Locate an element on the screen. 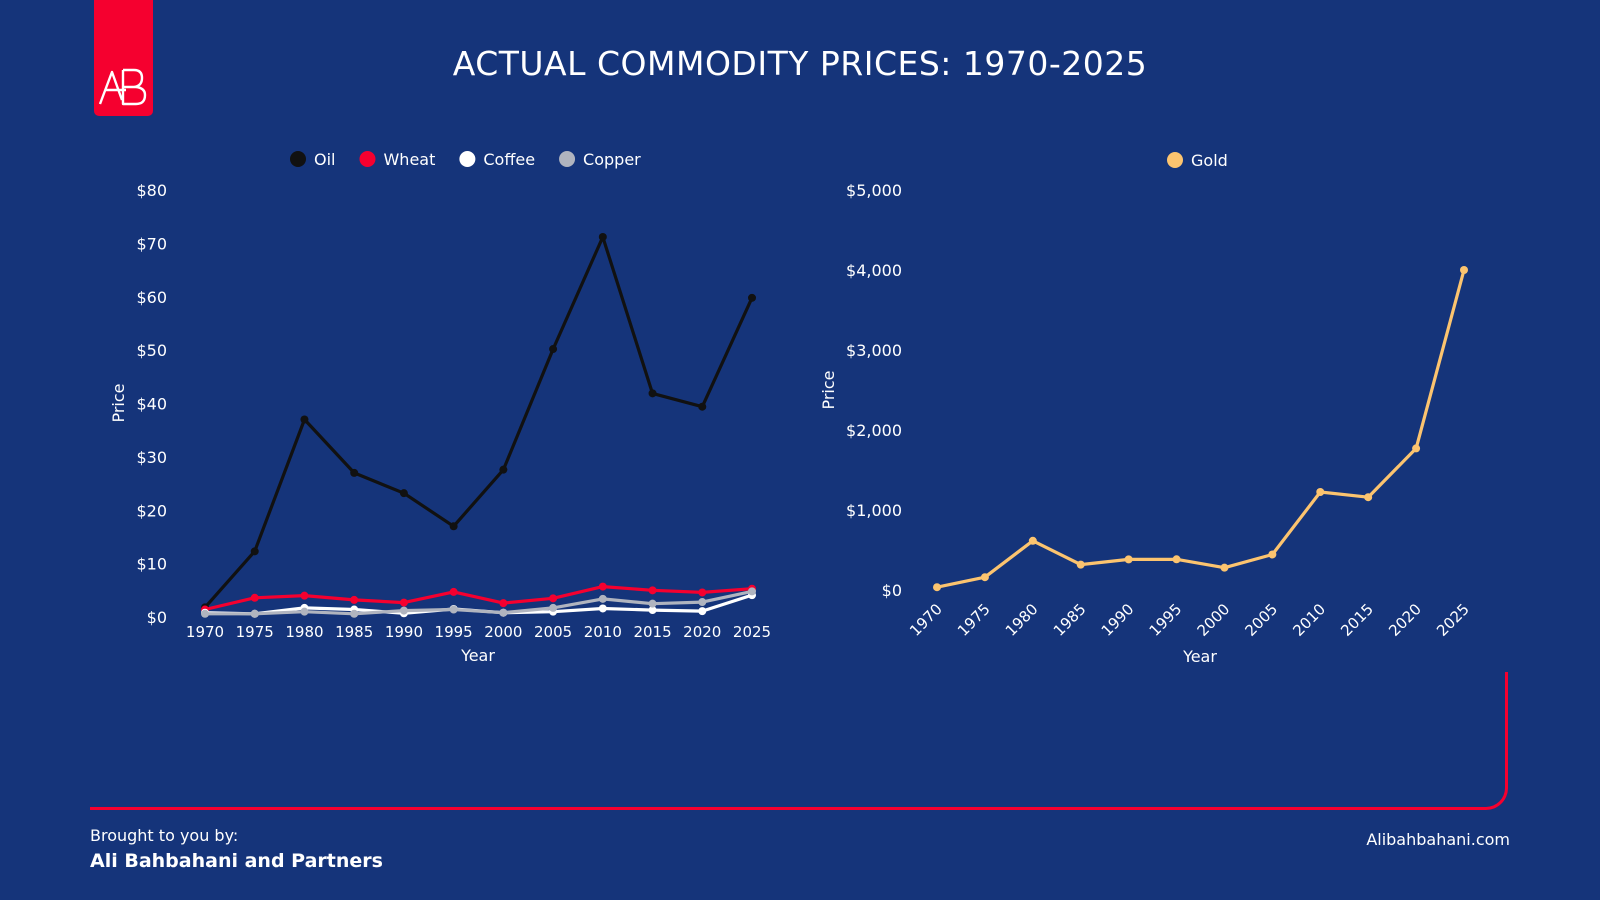  y-tick-label: $1,000 is located at coordinates (874, 510).